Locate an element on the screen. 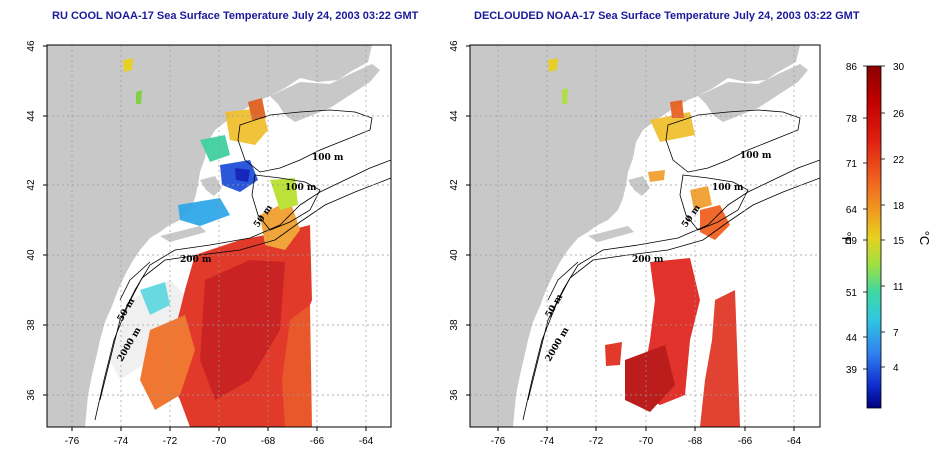 Image resolution: width=950 pixels, height=475 pixels. right-lon-label: -74 is located at coordinates (547, 441).